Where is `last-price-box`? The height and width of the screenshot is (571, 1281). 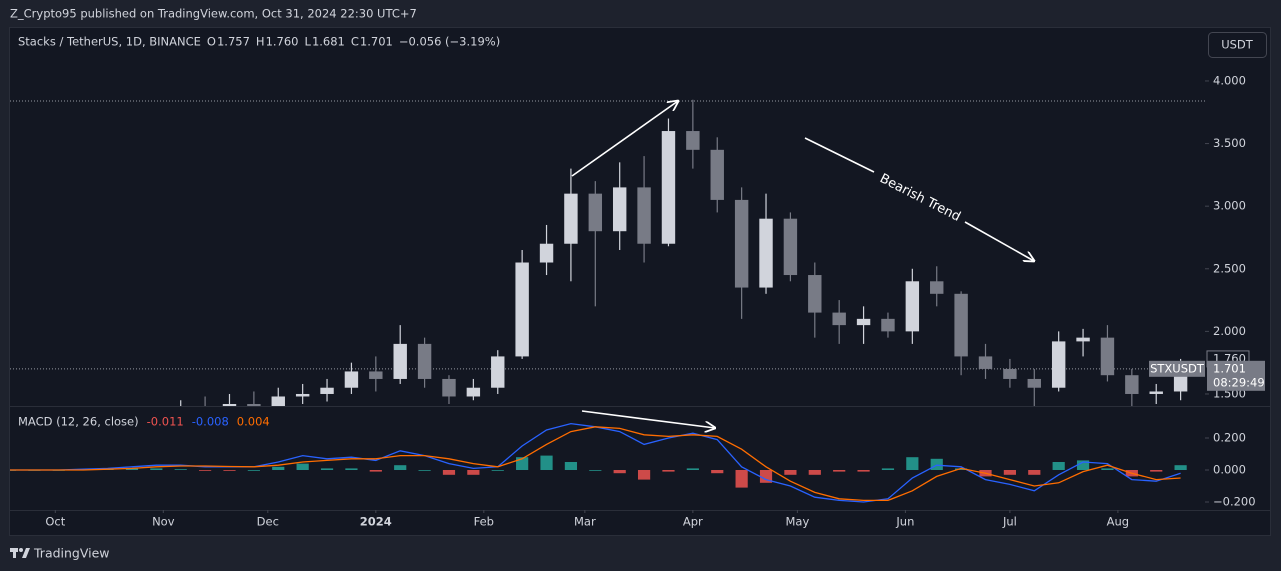 last-price-box is located at coordinates (1236, 375).